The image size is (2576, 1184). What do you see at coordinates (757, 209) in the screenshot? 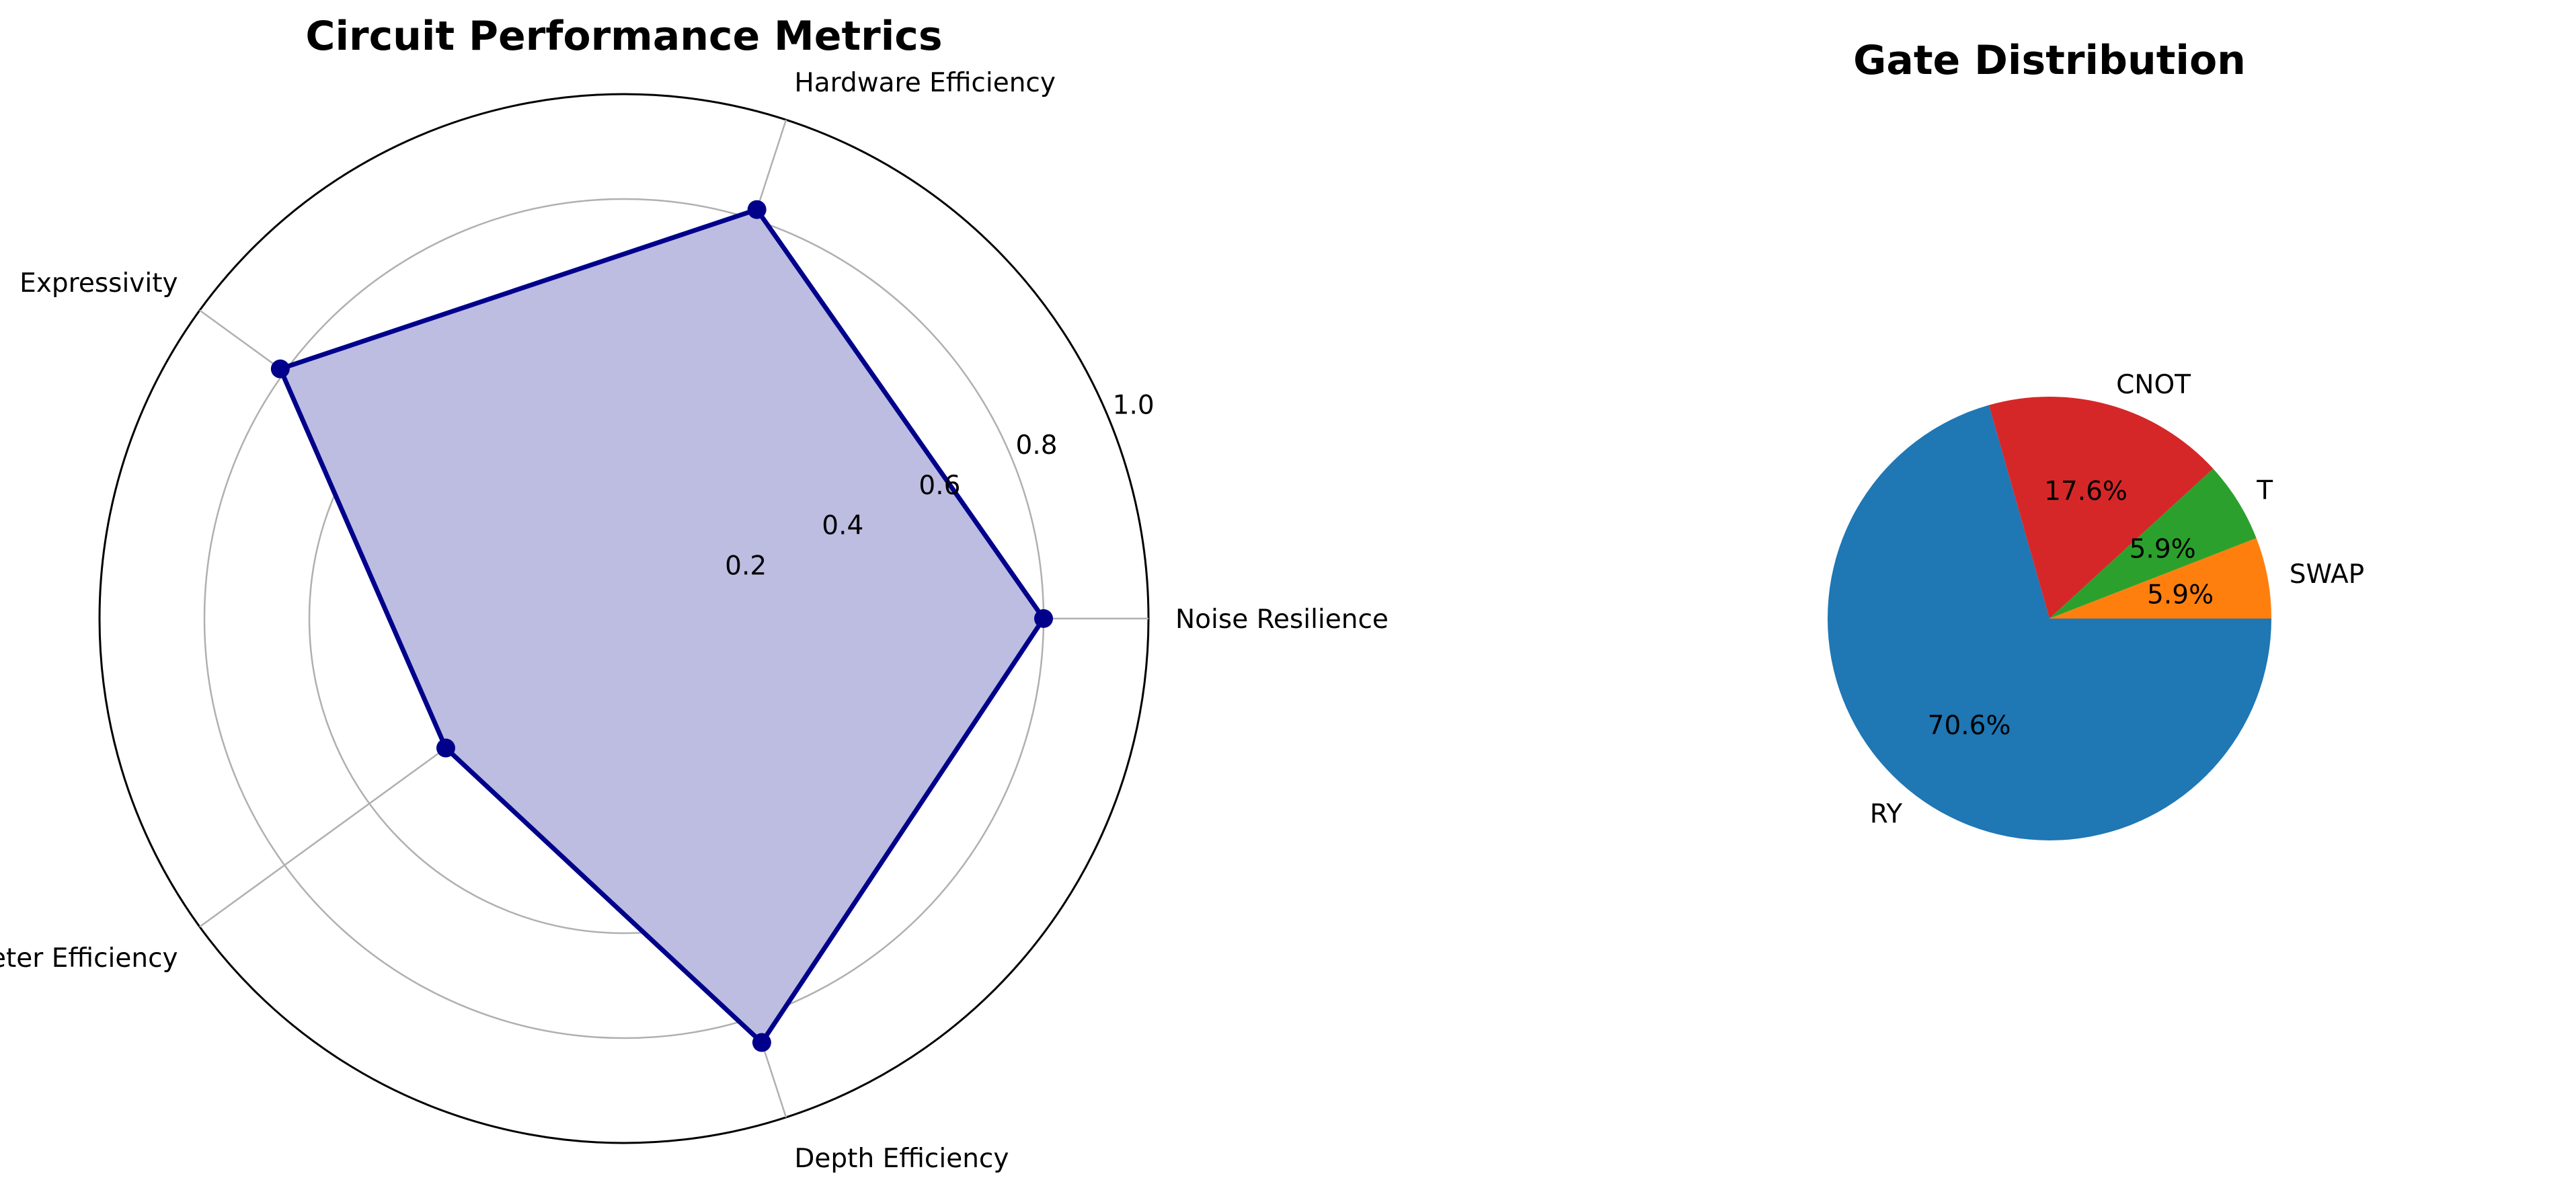
I see `radar-point-hardware-efficiency` at bounding box center [757, 209].